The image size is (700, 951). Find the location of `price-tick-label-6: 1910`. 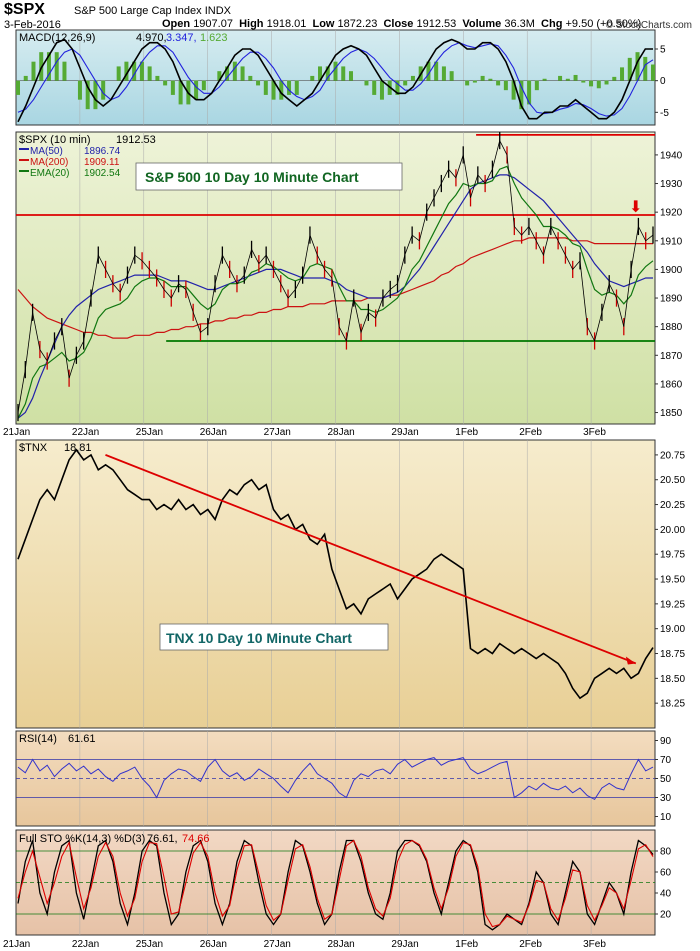

price-tick-label-6: 1910 is located at coordinates (671, 241).